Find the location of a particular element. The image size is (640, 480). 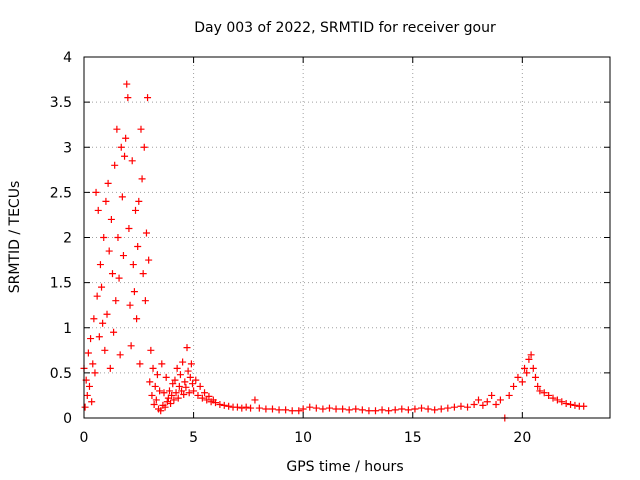

y-tick-label: 3.5 is located at coordinates (61, 103).